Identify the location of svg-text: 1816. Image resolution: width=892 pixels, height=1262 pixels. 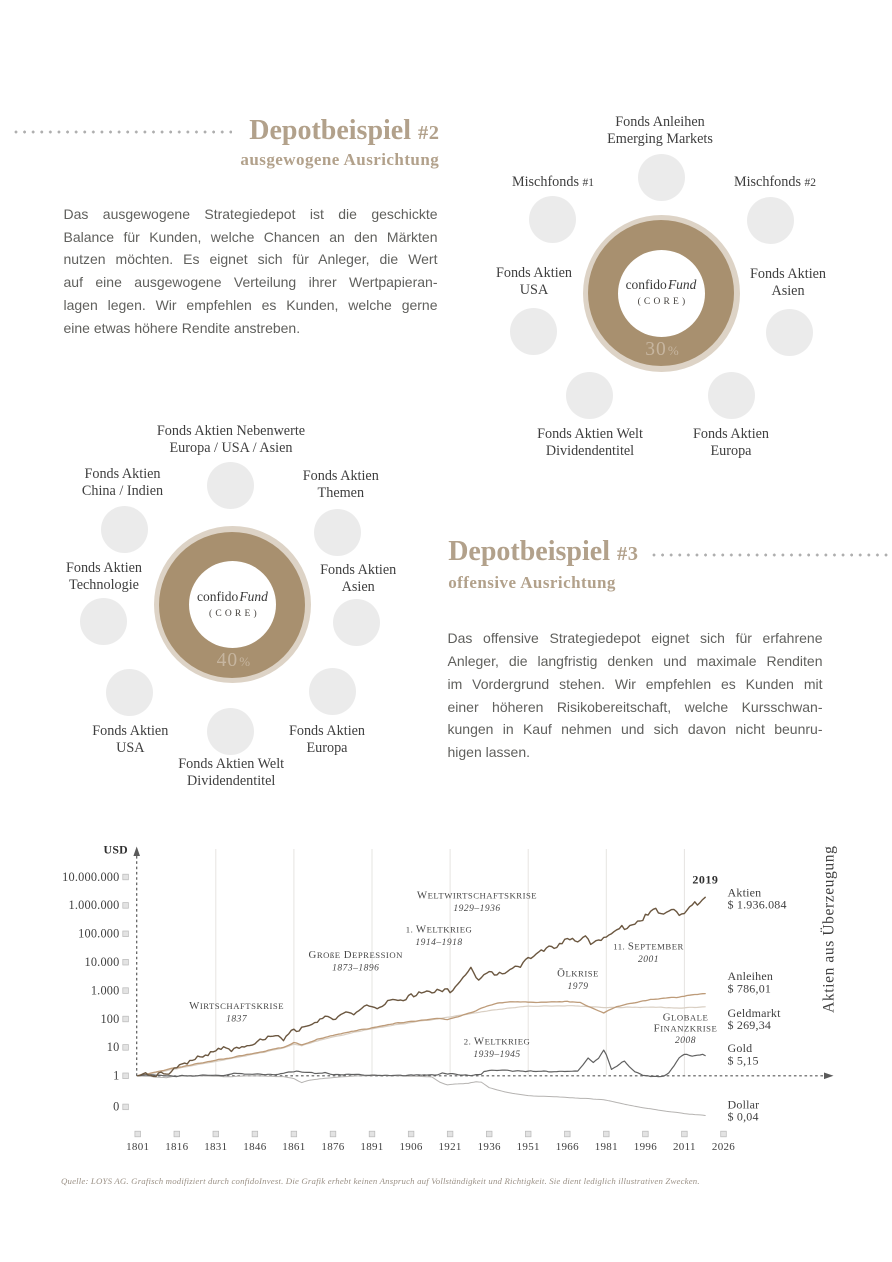
(176, 1147).